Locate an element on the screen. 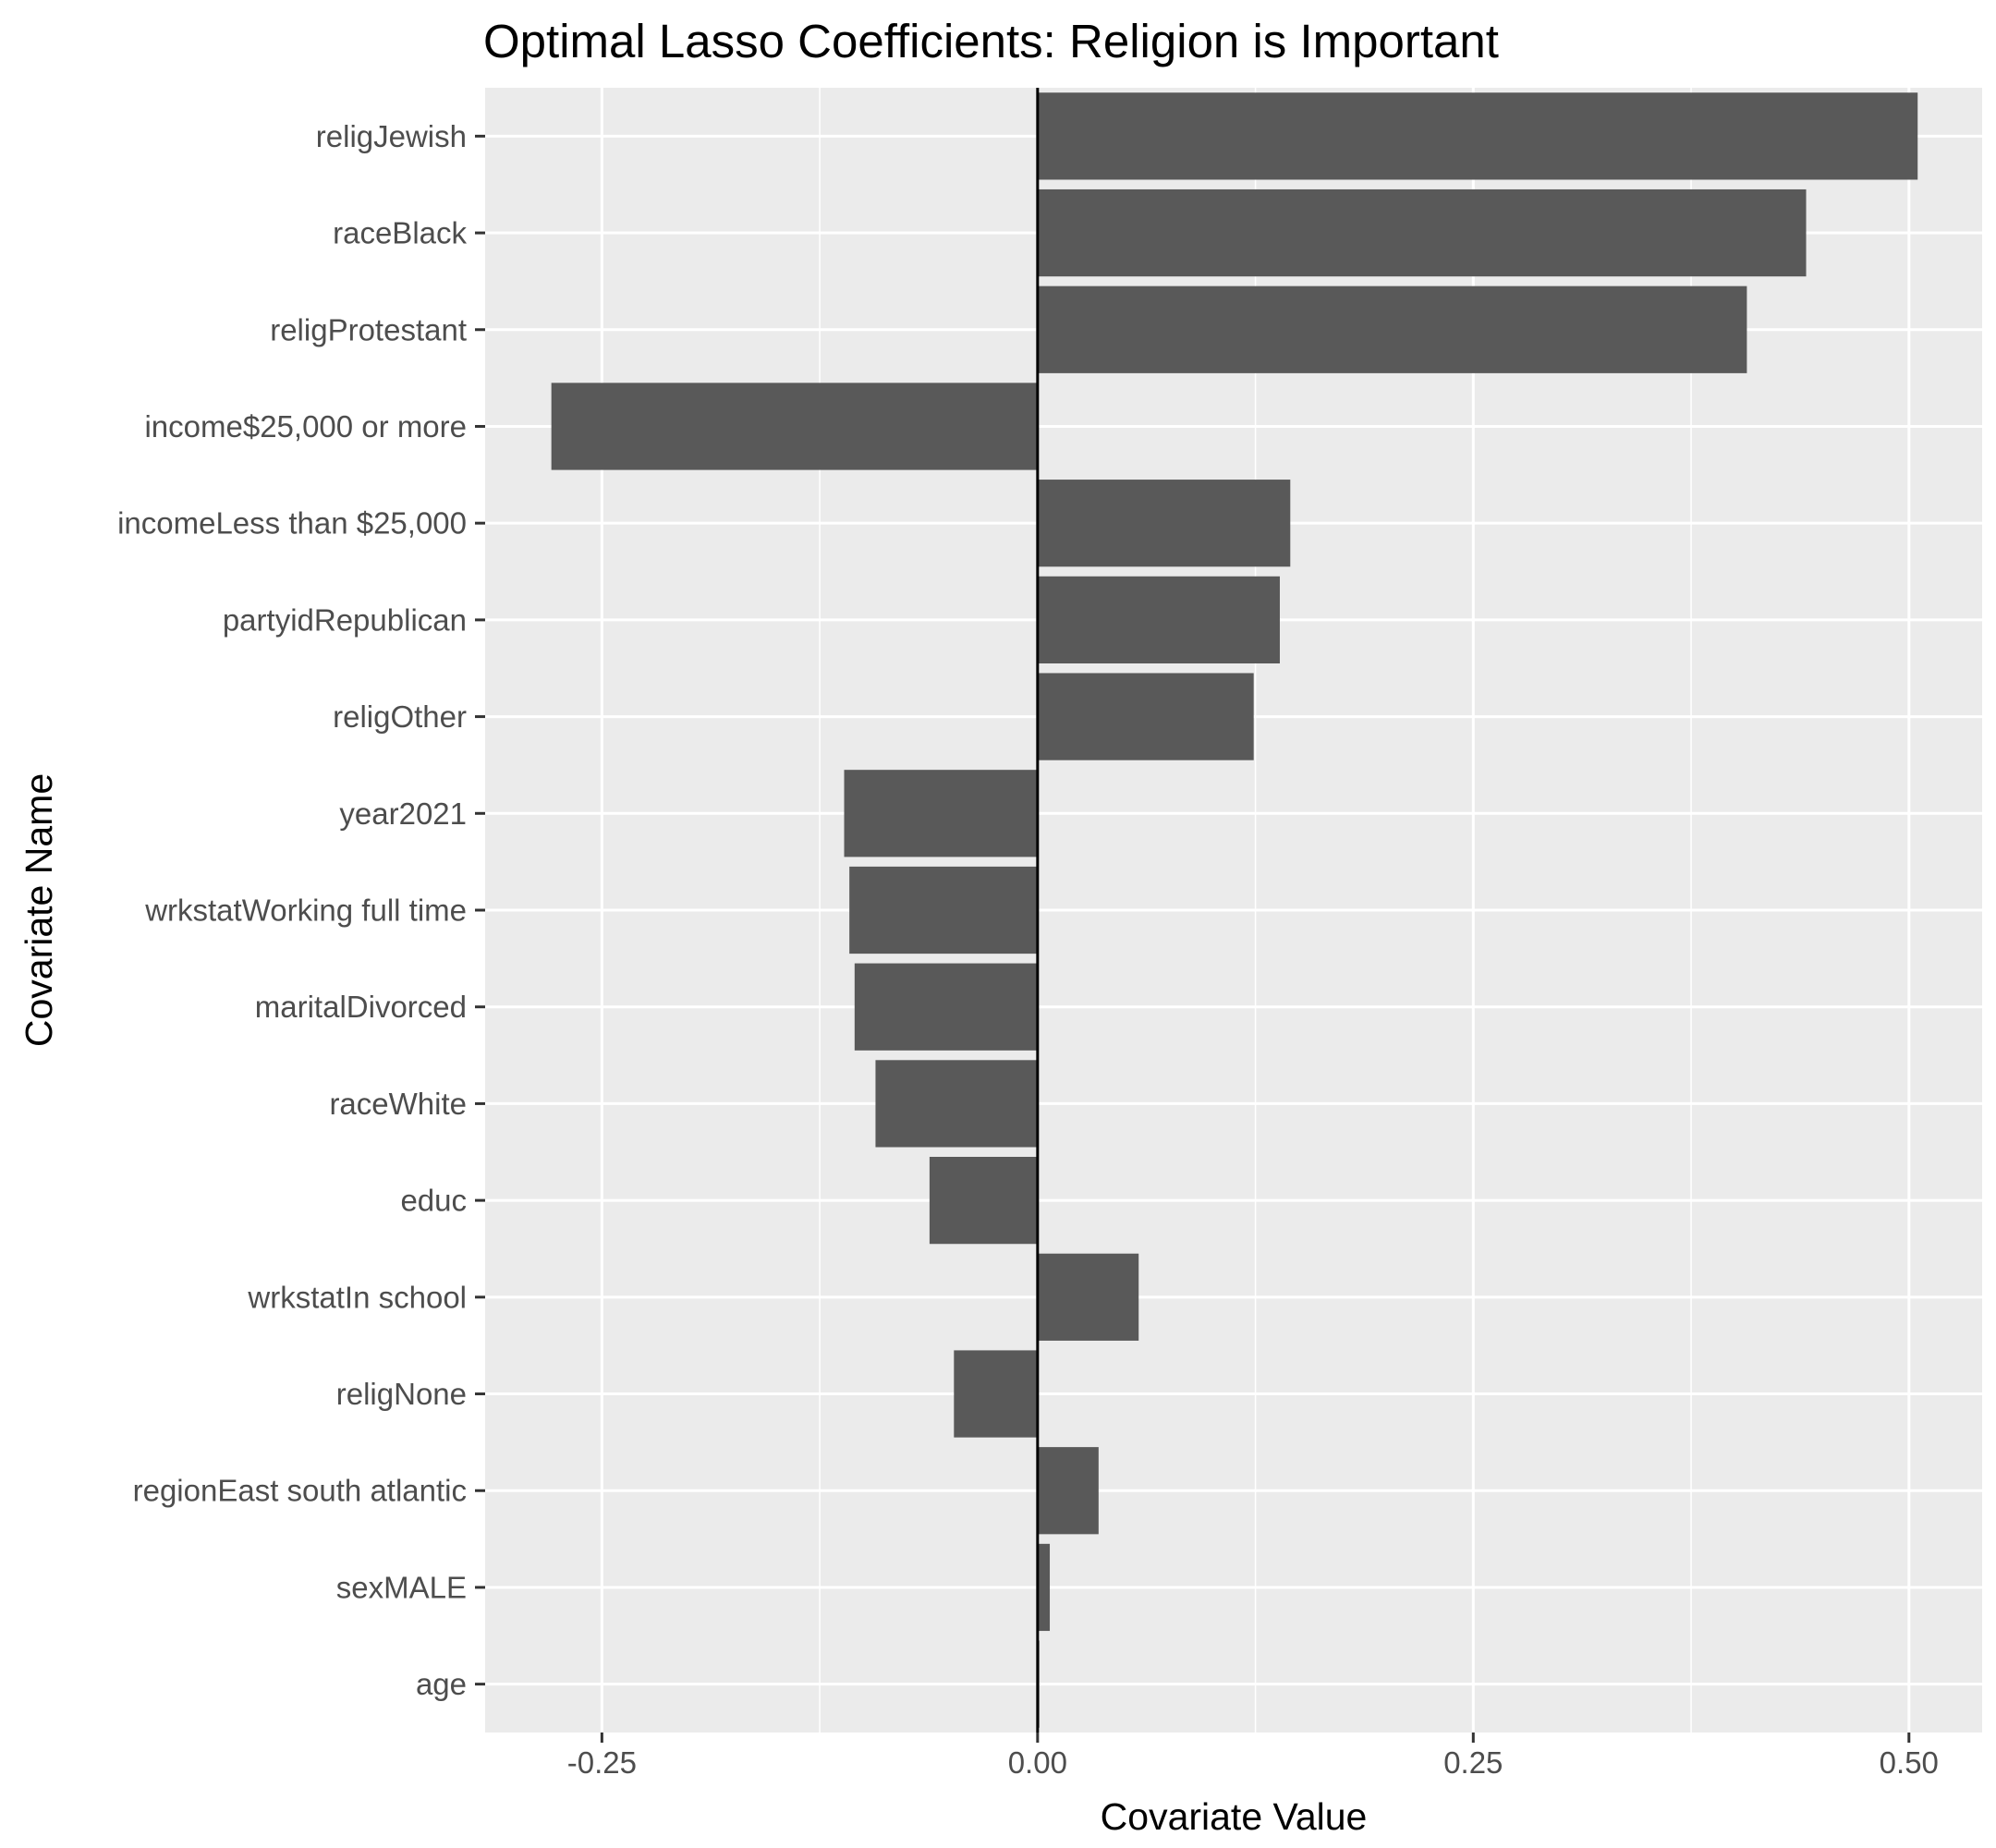 This screenshot has width=1996, height=1848. x-tick-label: 0.00 is located at coordinates (1037, 1762).